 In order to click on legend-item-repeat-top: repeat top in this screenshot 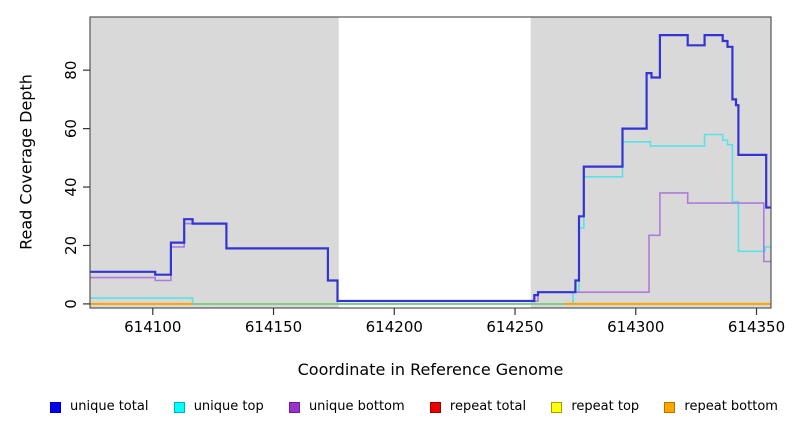, I will do `click(595, 407)`.